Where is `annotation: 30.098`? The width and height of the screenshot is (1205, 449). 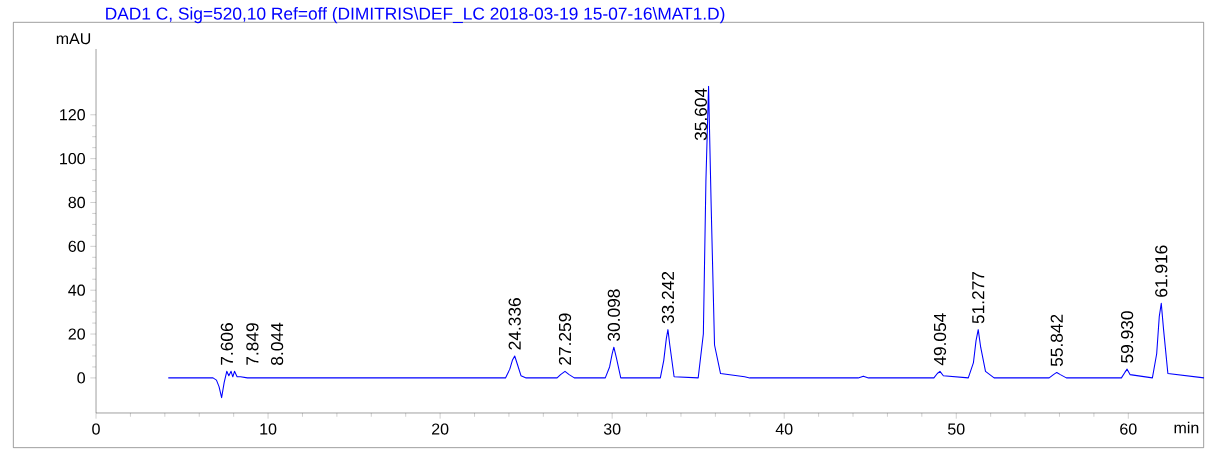 annotation: 30.098 is located at coordinates (613, 315).